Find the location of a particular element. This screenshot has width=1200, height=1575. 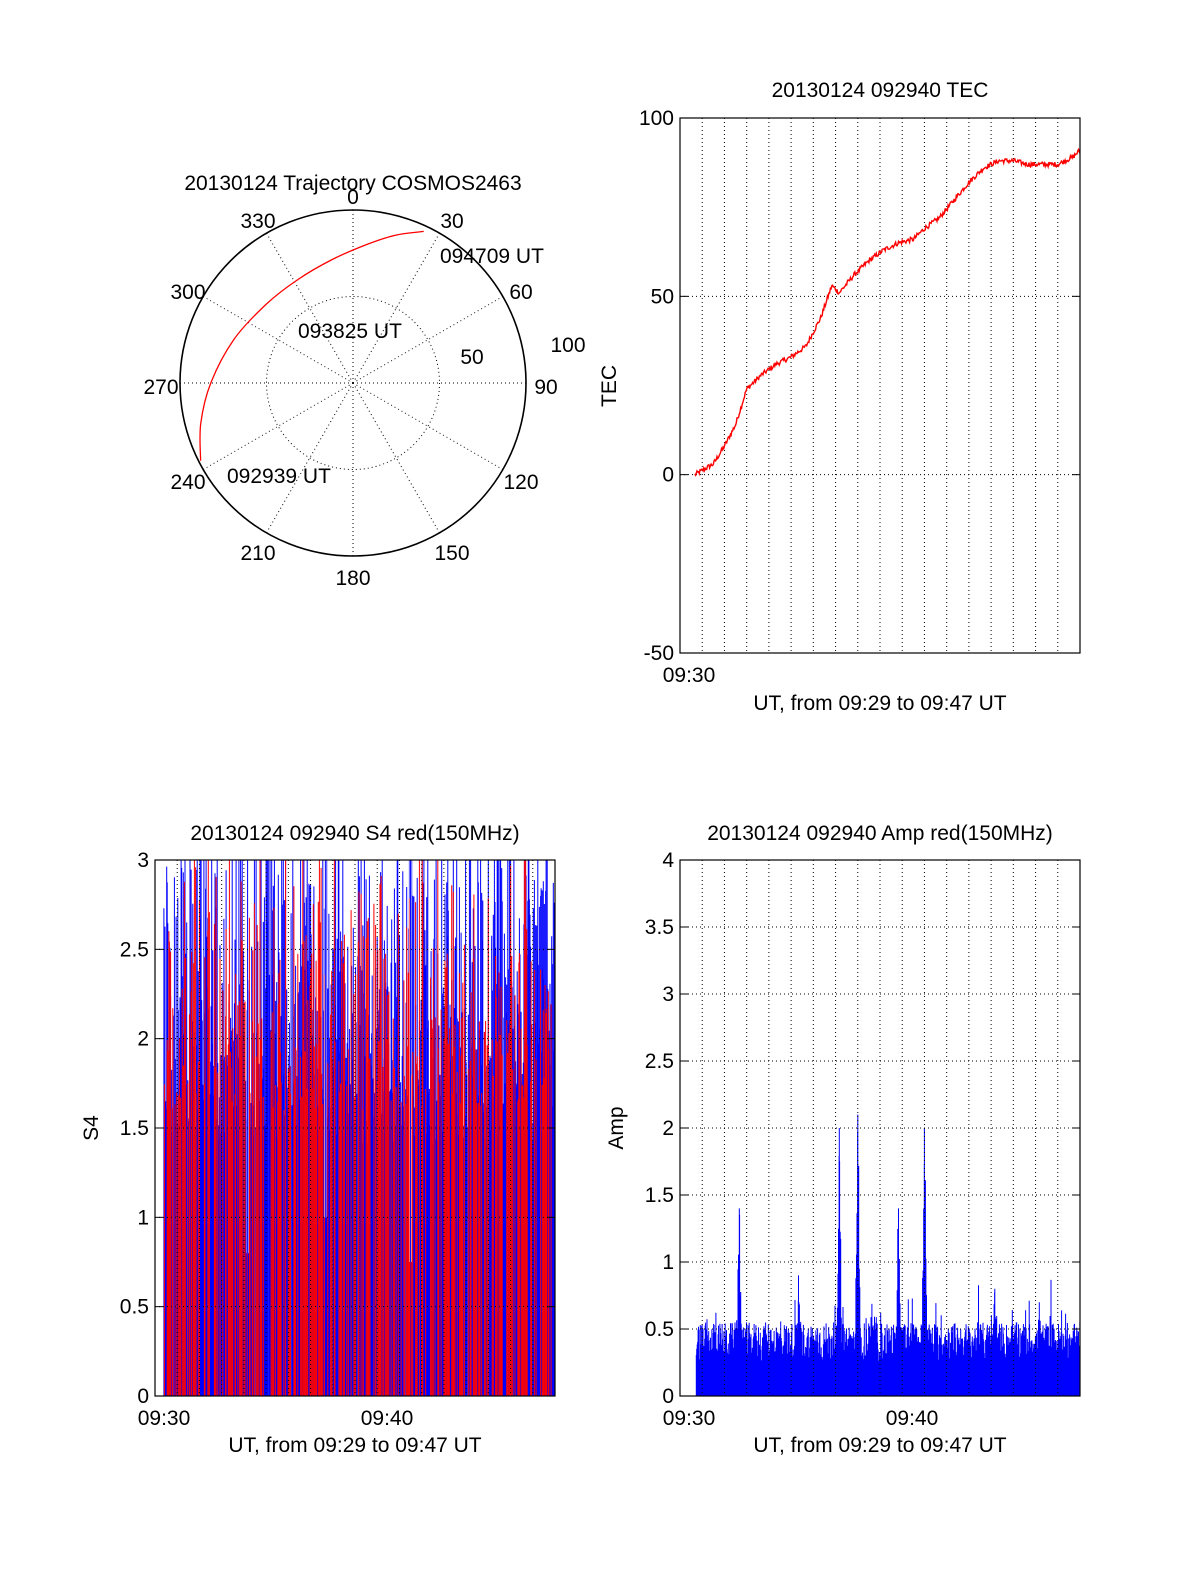

s4-ytick-label: 0 is located at coordinates (143, 1396).